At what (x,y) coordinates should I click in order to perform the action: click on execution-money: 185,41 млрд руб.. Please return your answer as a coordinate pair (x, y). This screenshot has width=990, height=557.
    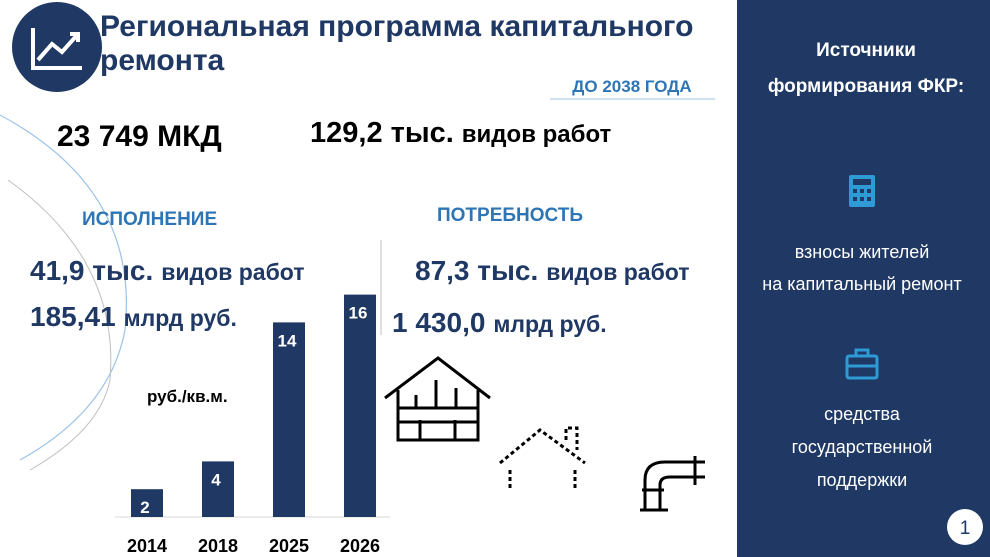
    Looking at the image, I should click on (133, 316).